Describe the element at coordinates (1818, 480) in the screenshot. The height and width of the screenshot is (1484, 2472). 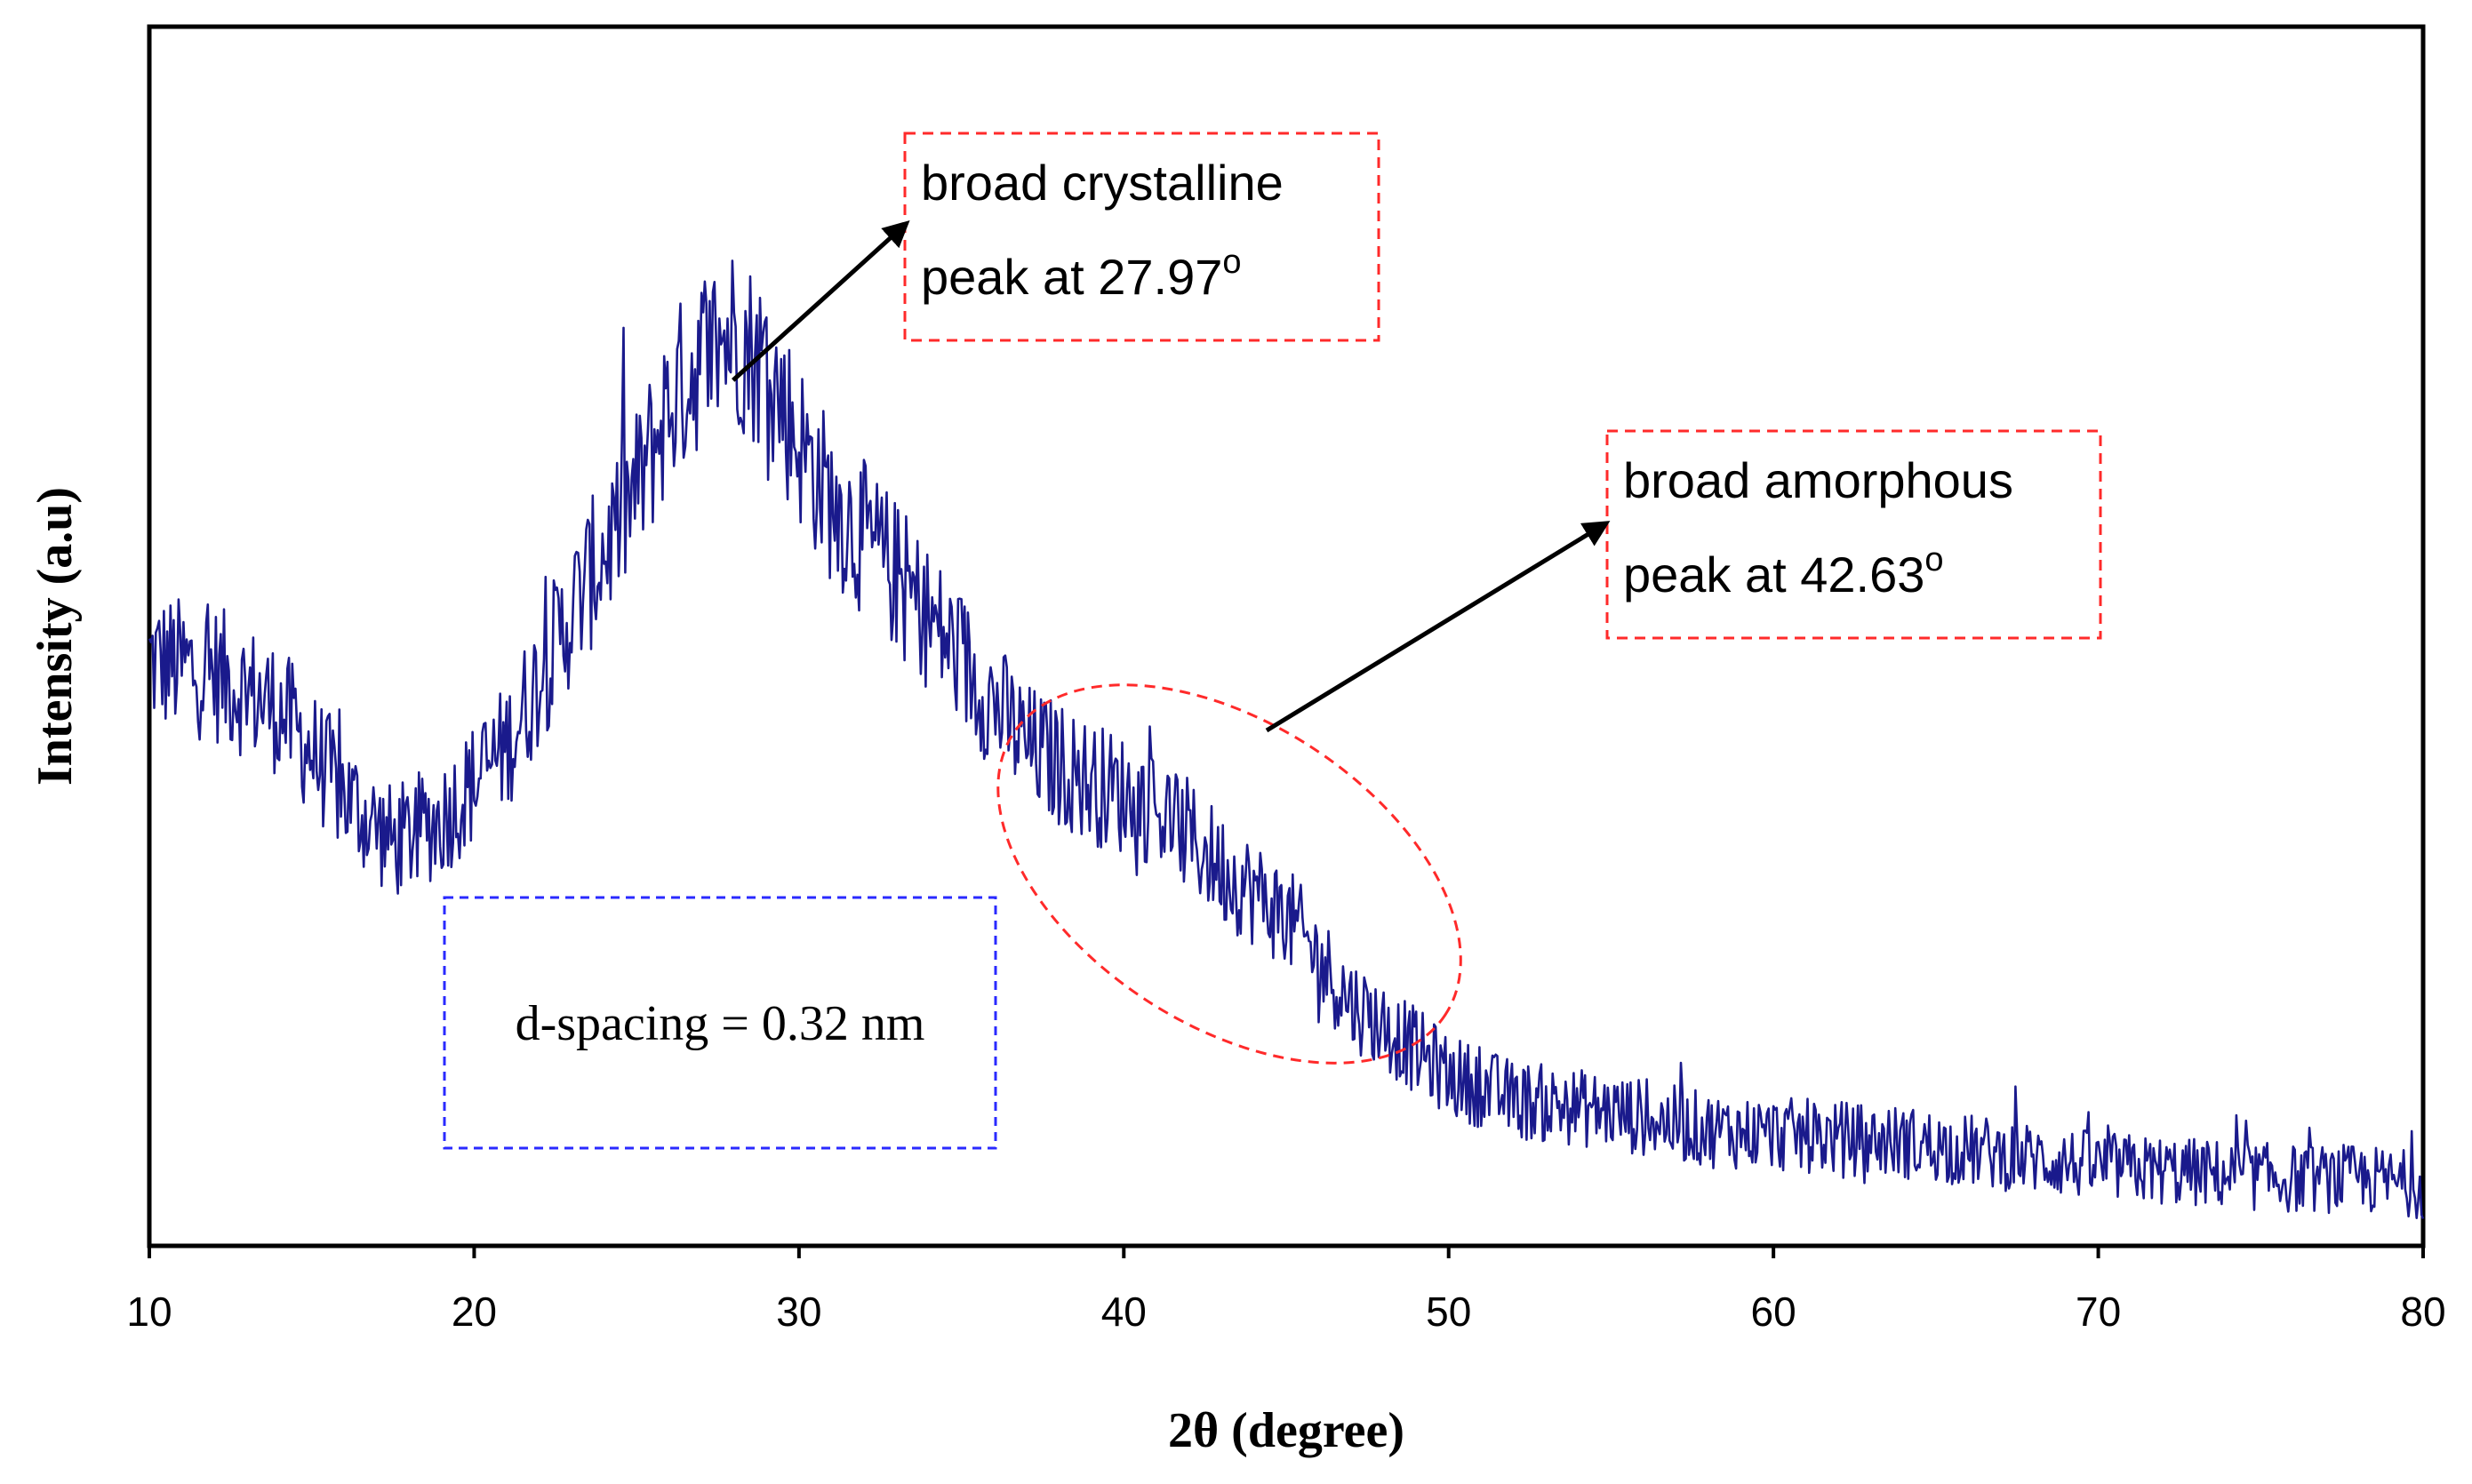
I see `amorphous-annotation-line1: broad amorphous` at that location.